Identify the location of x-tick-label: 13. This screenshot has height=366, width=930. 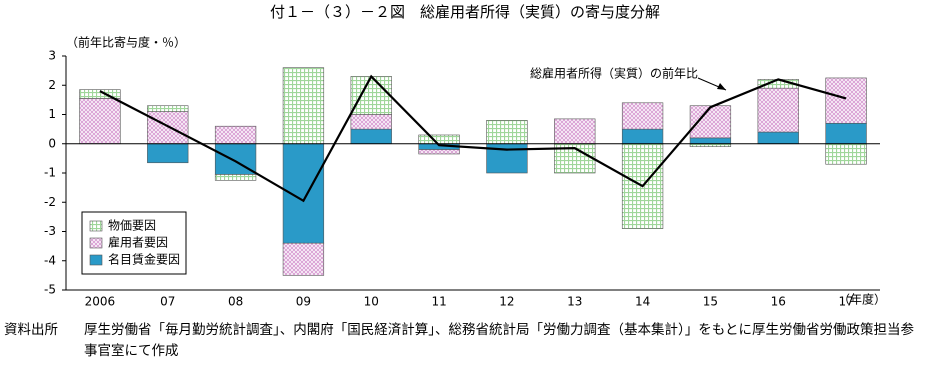
(574, 302).